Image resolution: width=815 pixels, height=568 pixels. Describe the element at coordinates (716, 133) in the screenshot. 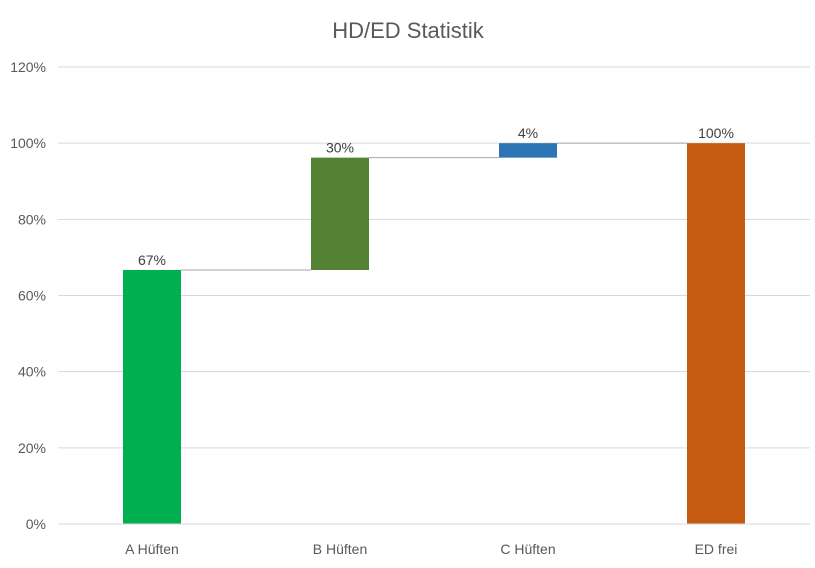

I see `data-label: 100%` at that location.